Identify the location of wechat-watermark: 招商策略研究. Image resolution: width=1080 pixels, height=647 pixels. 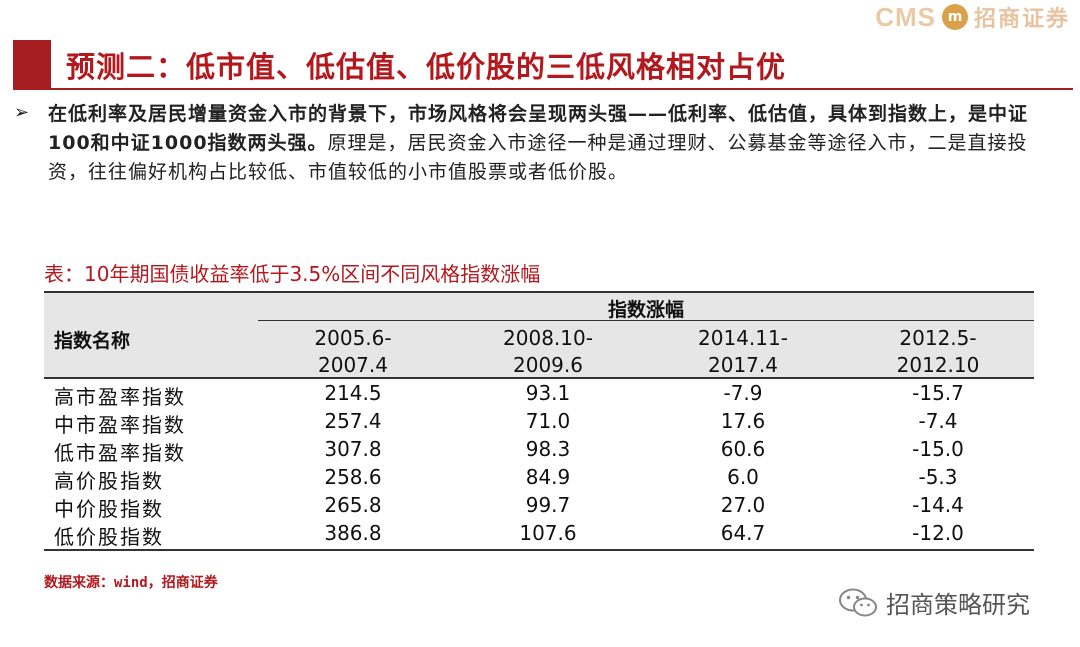
(934, 602).